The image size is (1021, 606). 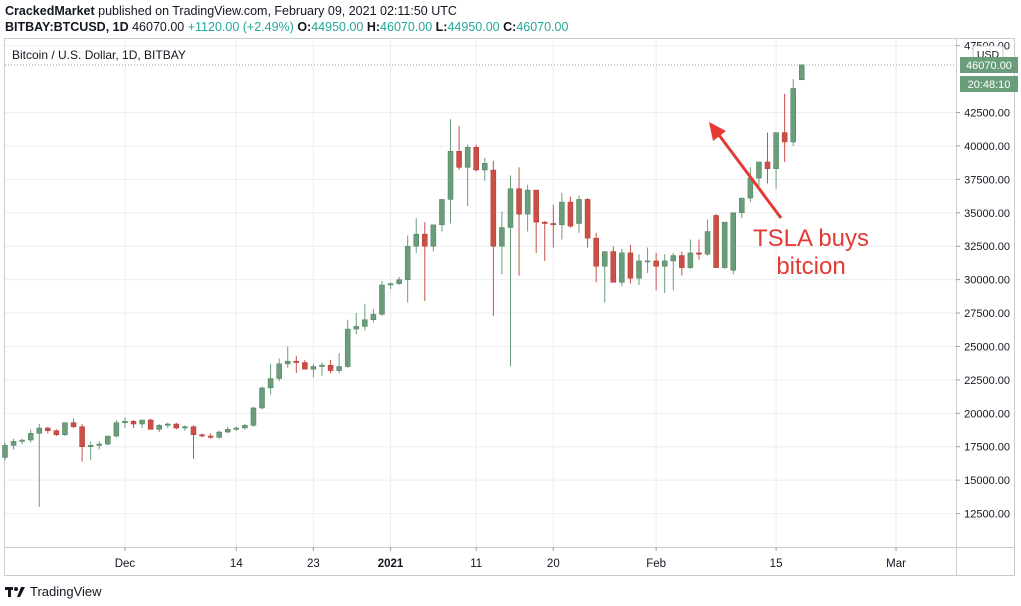 What do you see at coordinates (896, 564) in the screenshot?
I see `x-tick-label: Mar` at bounding box center [896, 564].